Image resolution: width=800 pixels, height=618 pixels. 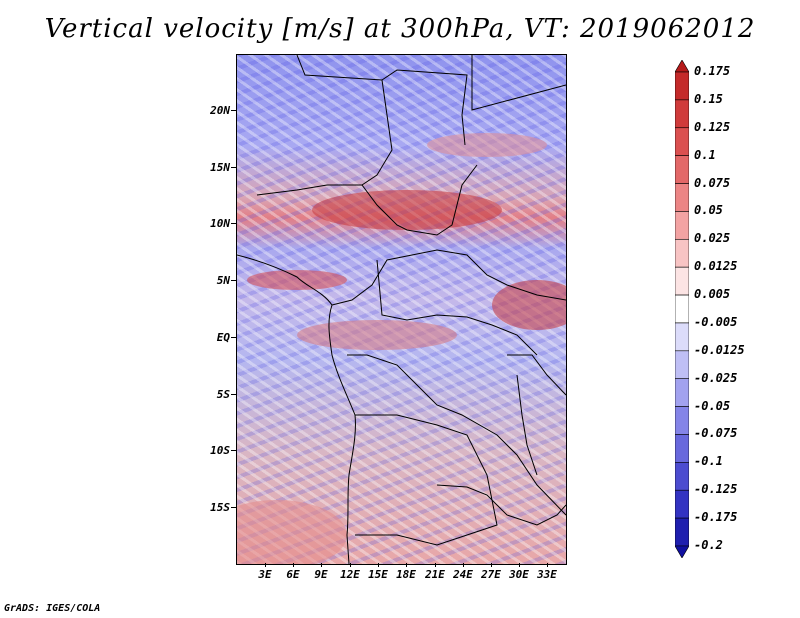 I want to click on lon-label-9e: 9E, so click(x=321, y=574).